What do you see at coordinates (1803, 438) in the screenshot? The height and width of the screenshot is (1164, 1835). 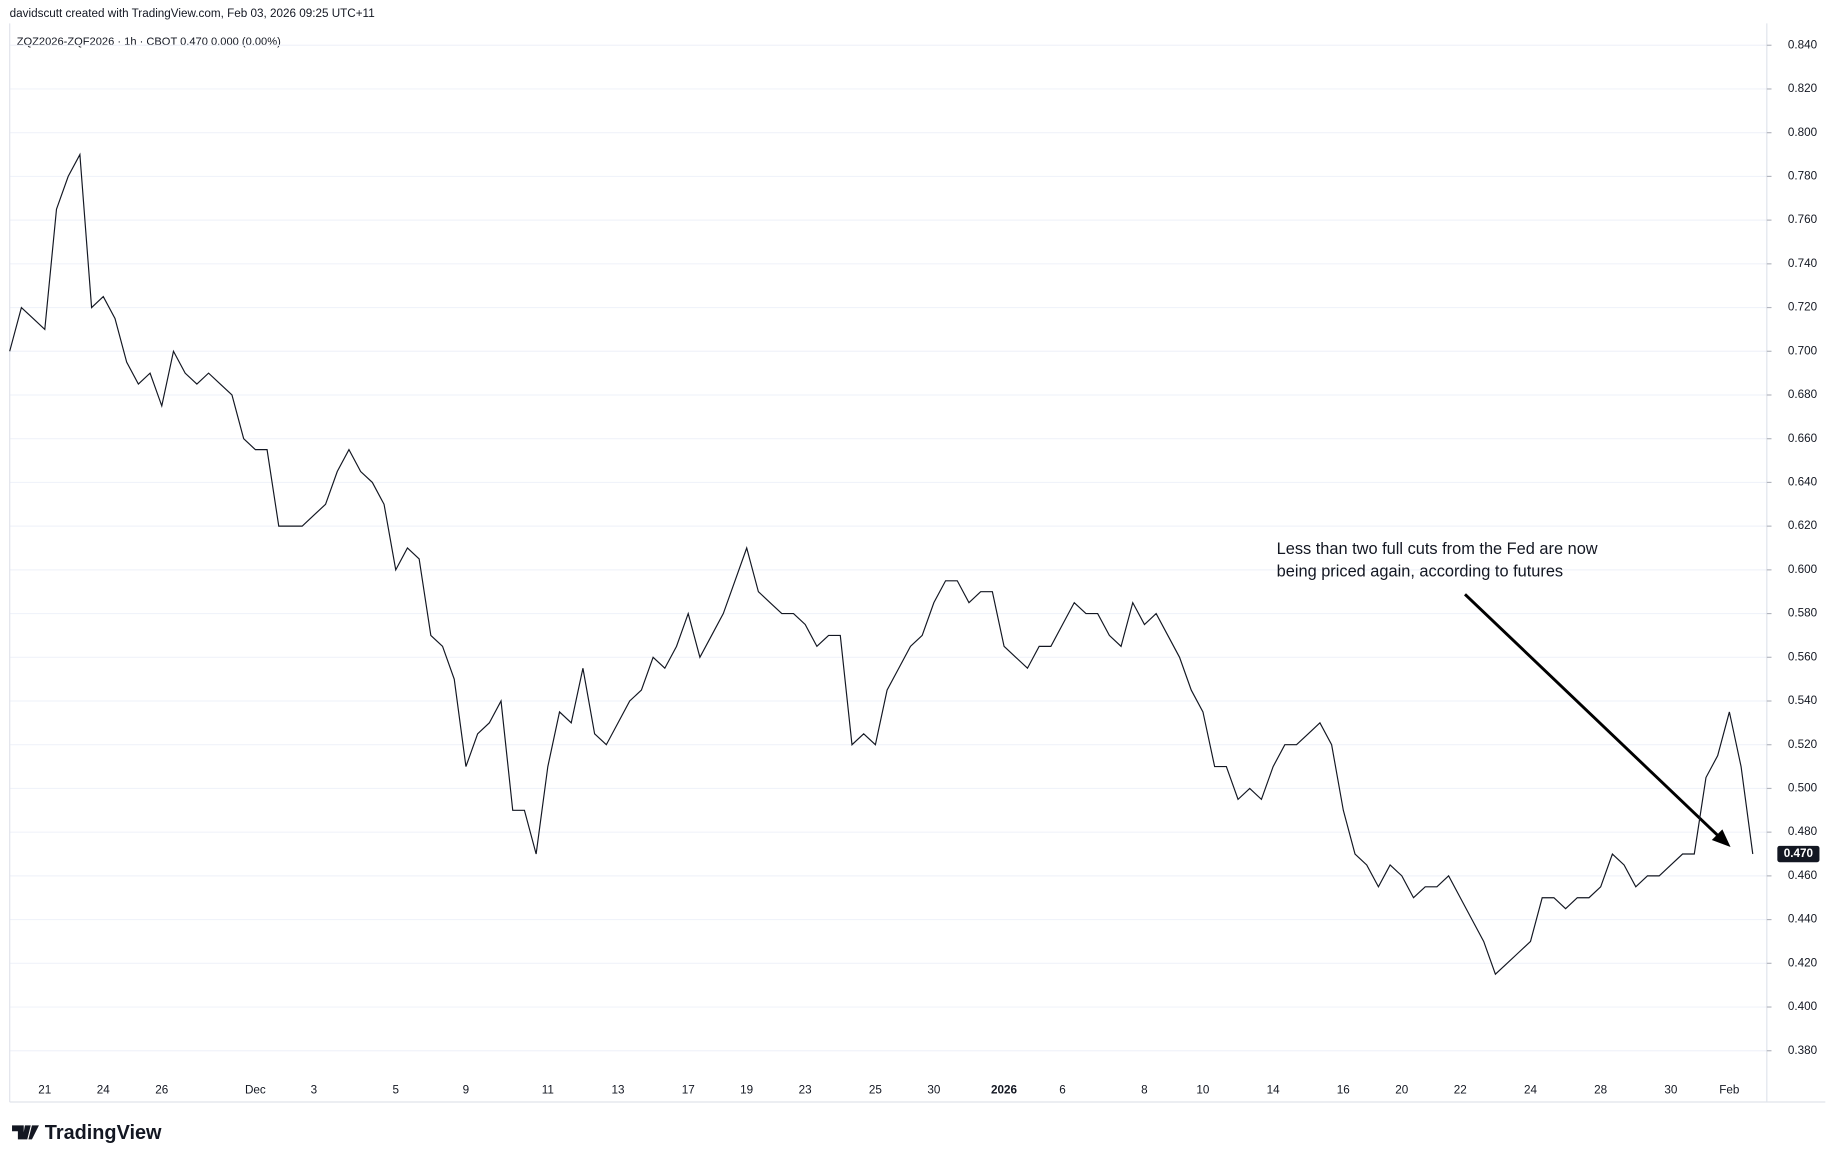 I see `y-tick-label: 0.660` at bounding box center [1803, 438].